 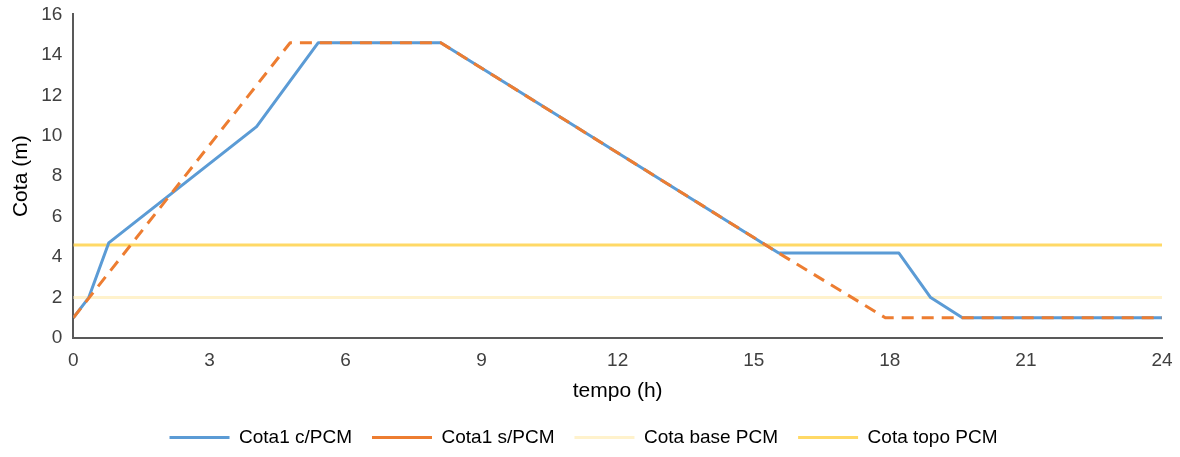 I want to click on x-axis-title: tempo (h), so click(x=617, y=390).